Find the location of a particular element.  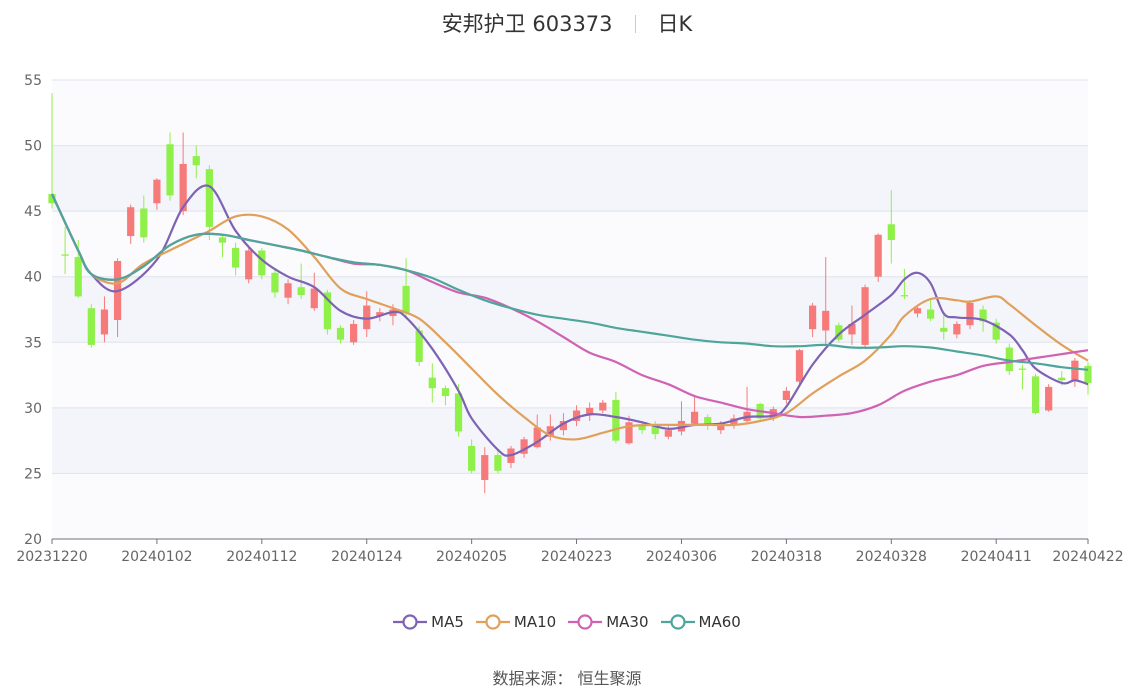

legend-item-ma60: MA60 is located at coordinates (700, 622).